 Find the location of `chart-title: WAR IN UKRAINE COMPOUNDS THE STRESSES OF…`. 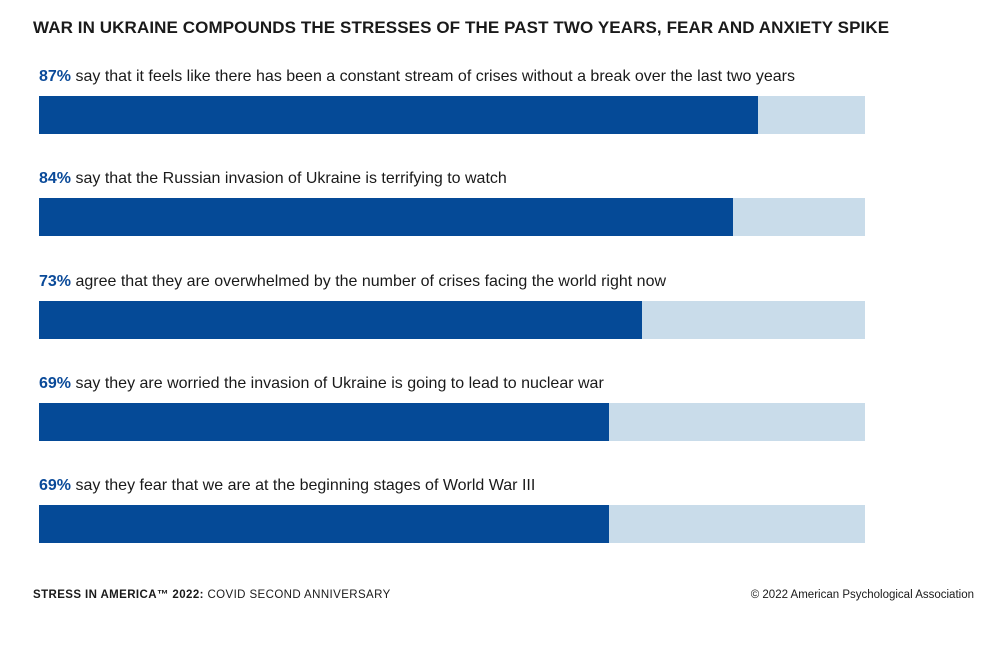

chart-title: WAR IN UKRAINE COMPOUNDS THE STRESSES OF… is located at coordinates (461, 27).